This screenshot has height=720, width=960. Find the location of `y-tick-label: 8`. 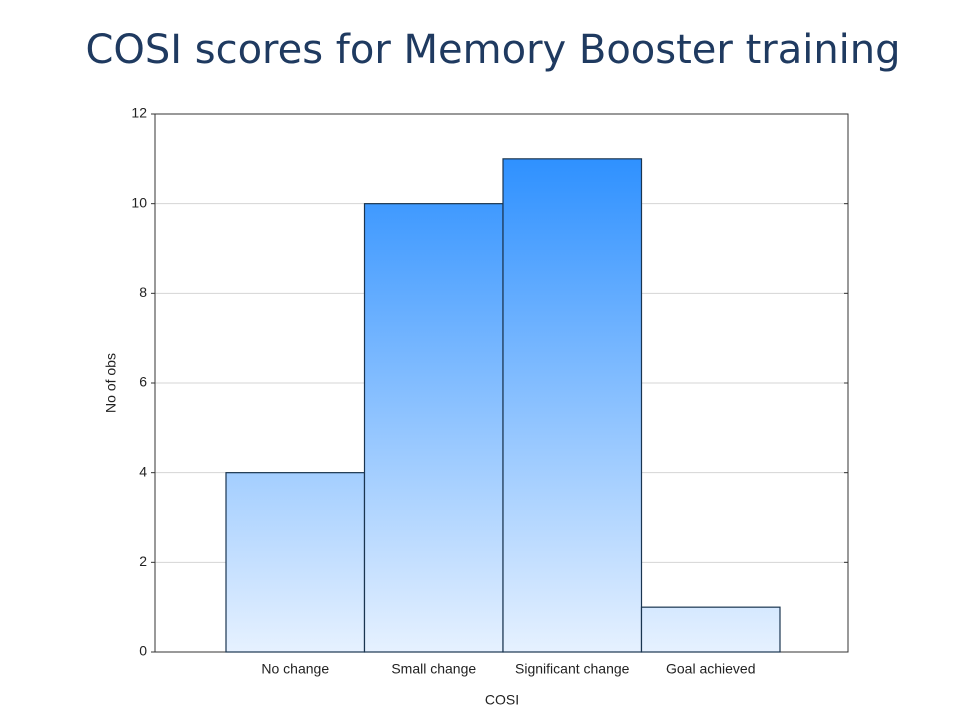

y-tick-label: 8 is located at coordinates (143, 292).